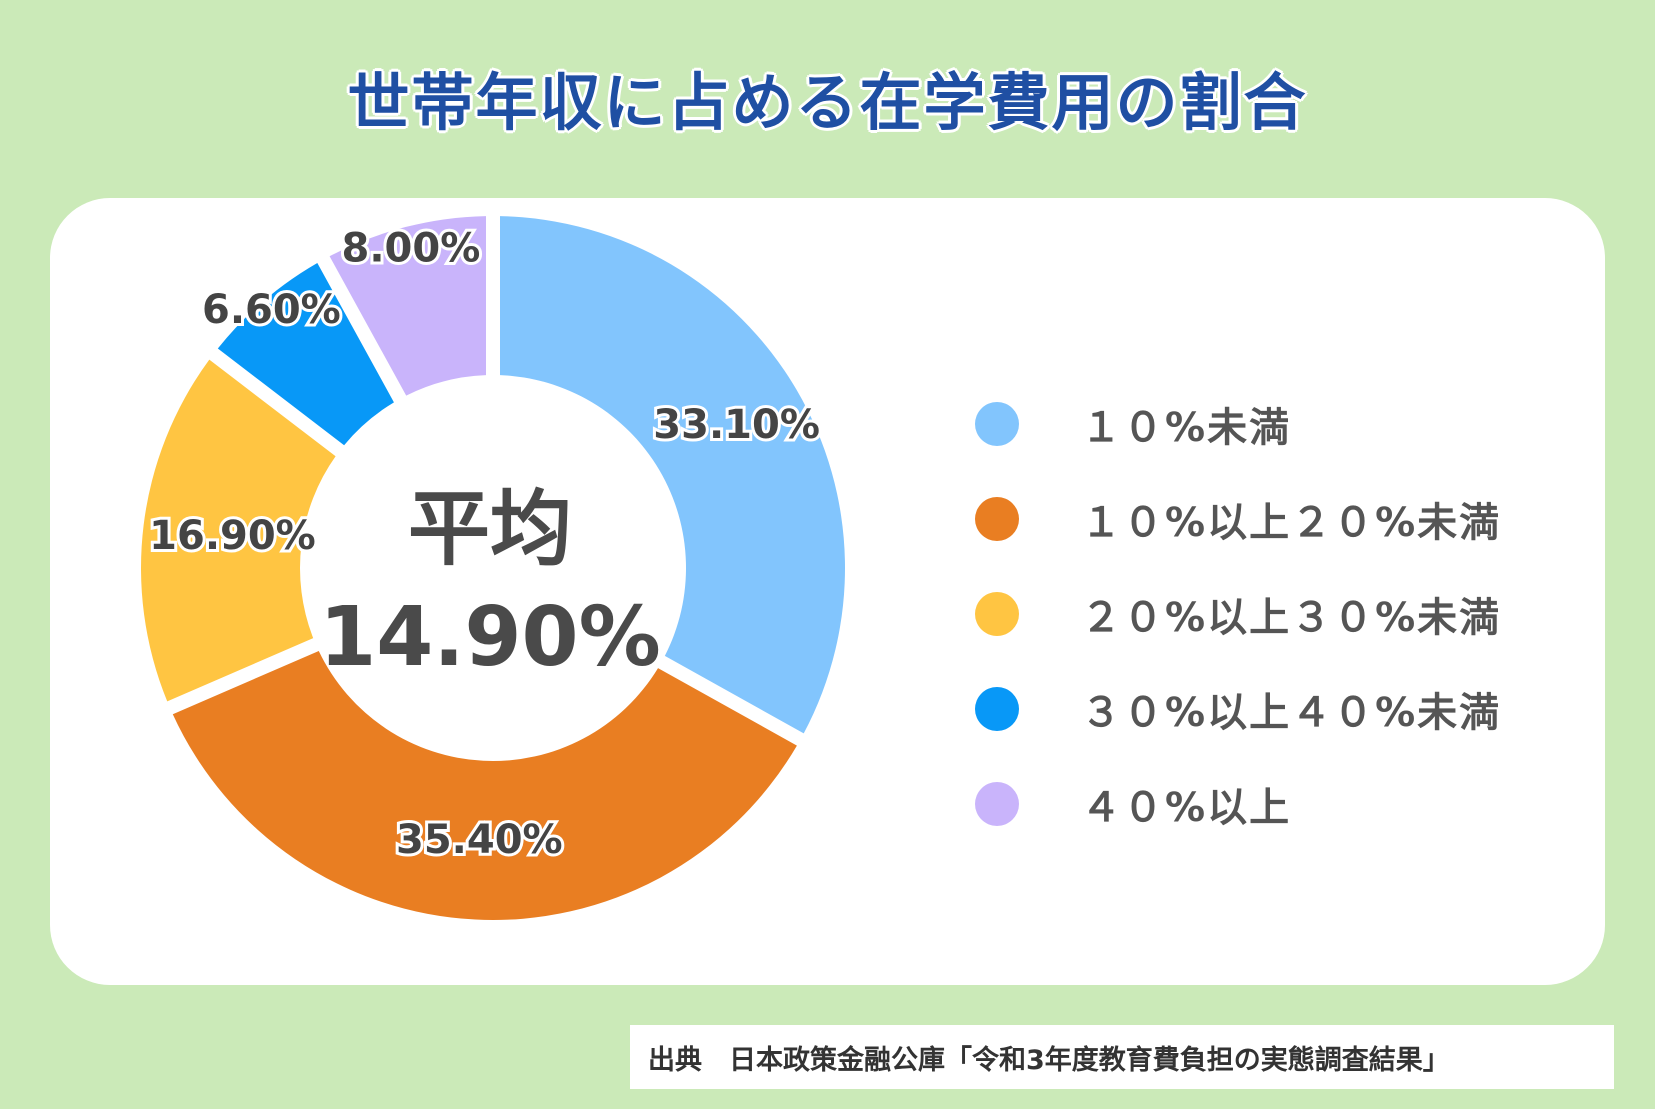 Image resolution: width=1655 pixels, height=1109 pixels. Describe the element at coordinates (490, 637) in the screenshot. I see `average-value: 14.90%` at that location.